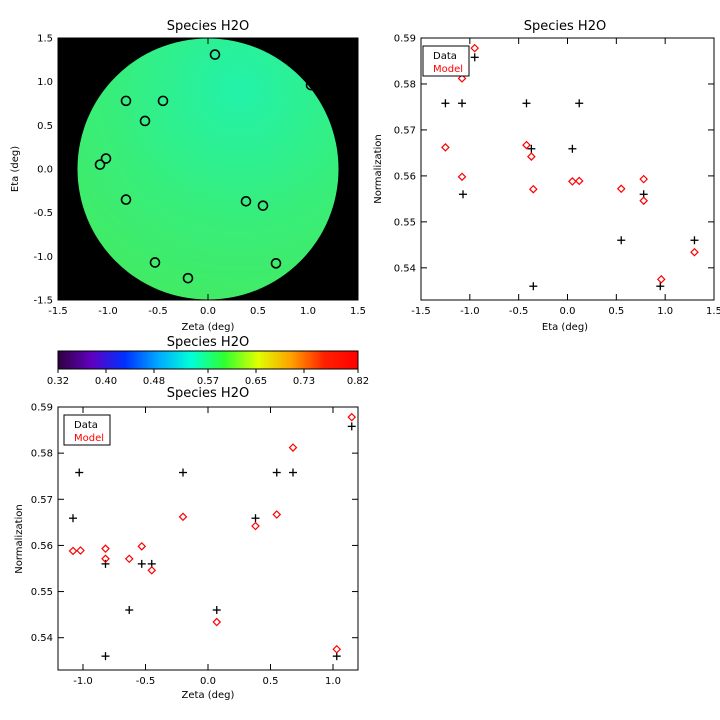 Image resolution: width=720 pixels, height=720 pixels. I want to click on eta-plot-legend: Data Model, so click(446, 61).